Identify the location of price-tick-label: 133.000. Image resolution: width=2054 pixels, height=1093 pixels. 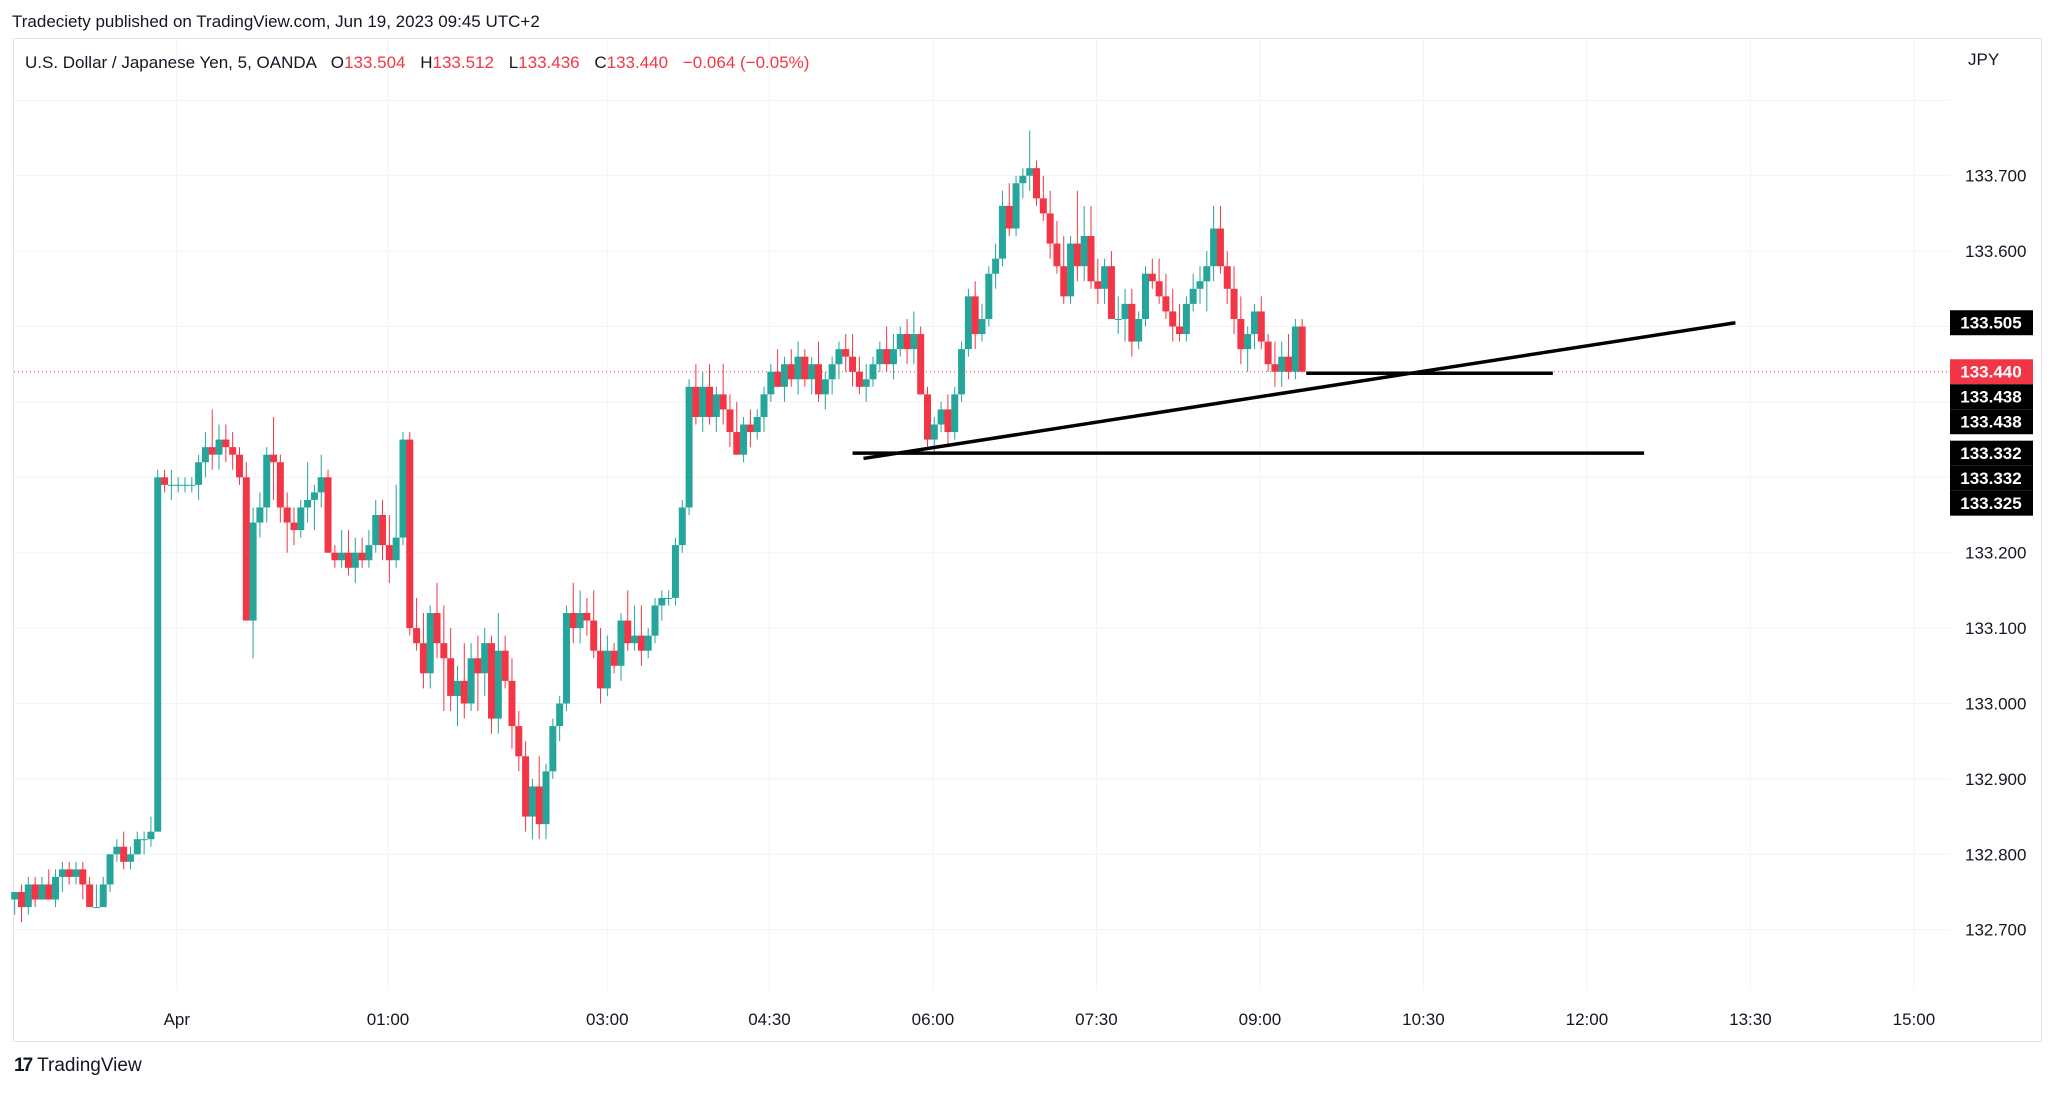
(1995, 703).